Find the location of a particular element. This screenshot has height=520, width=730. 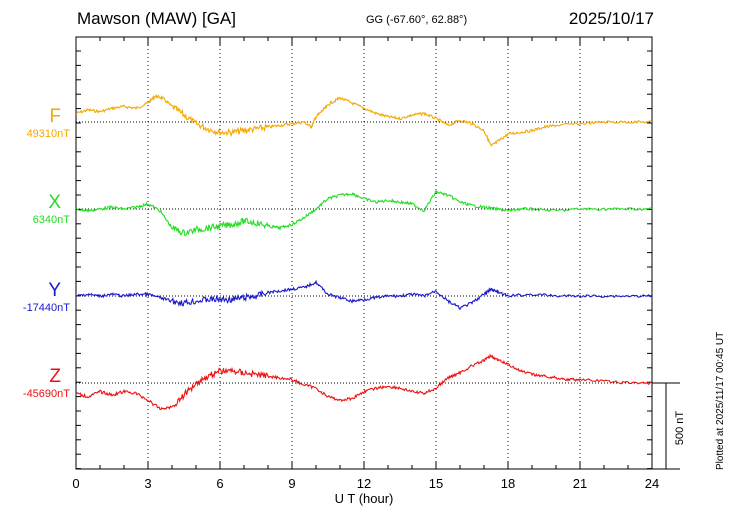

x-axis-label: U T (hour) is located at coordinates (364, 498).